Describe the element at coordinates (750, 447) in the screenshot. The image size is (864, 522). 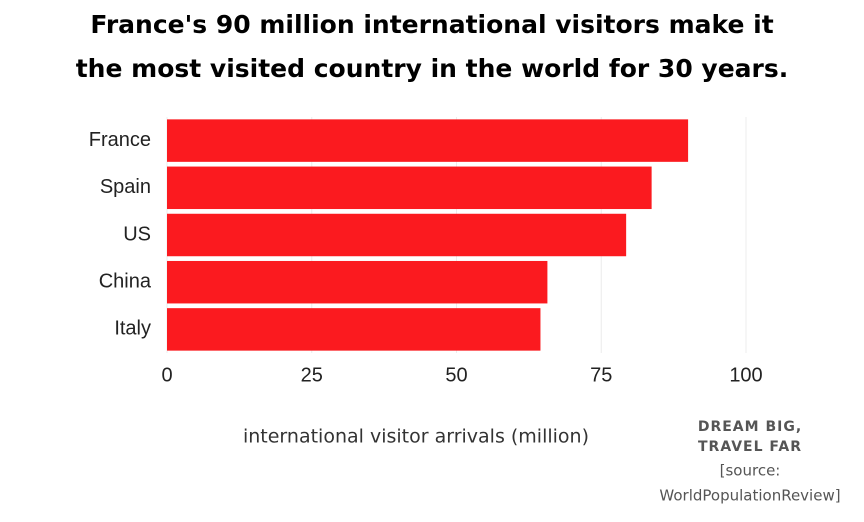
I see `brand: TRAVEL FAR` at that location.